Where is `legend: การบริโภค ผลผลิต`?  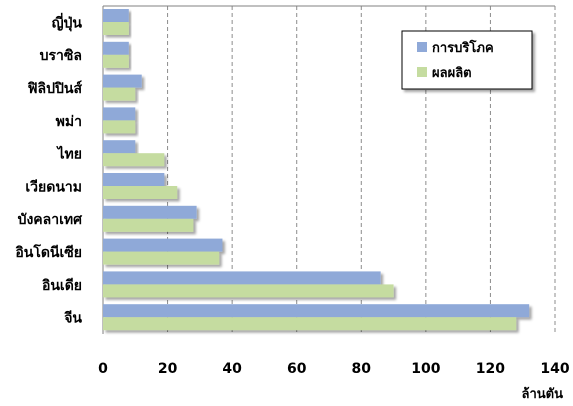
legend: การบริโภค ผลผลิต is located at coordinates (467, 60).